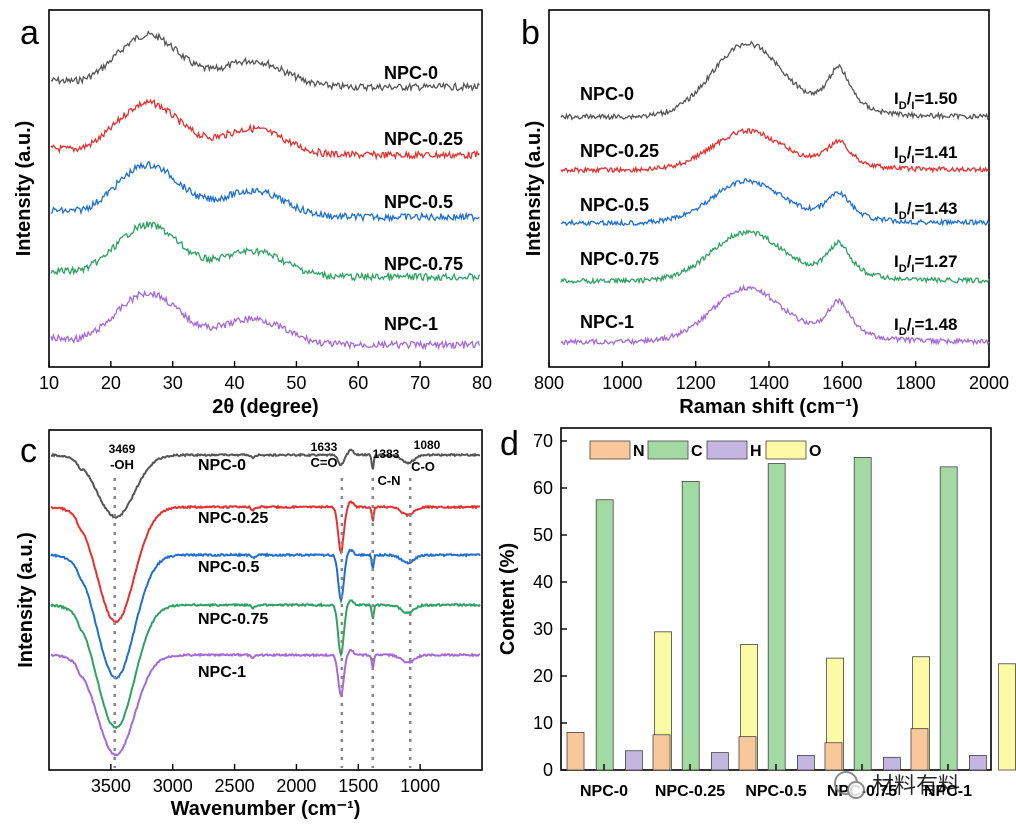  What do you see at coordinates (423, 139) in the screenshot?
I see `xrd-series-label: NPC-0.25` at bounding box center [423, 139].